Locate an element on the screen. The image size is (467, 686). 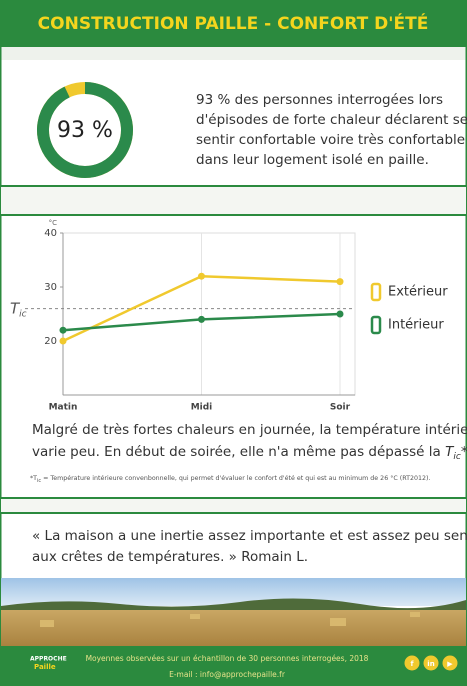
y-tick-label: 20 is located at coordinates (50, 341).